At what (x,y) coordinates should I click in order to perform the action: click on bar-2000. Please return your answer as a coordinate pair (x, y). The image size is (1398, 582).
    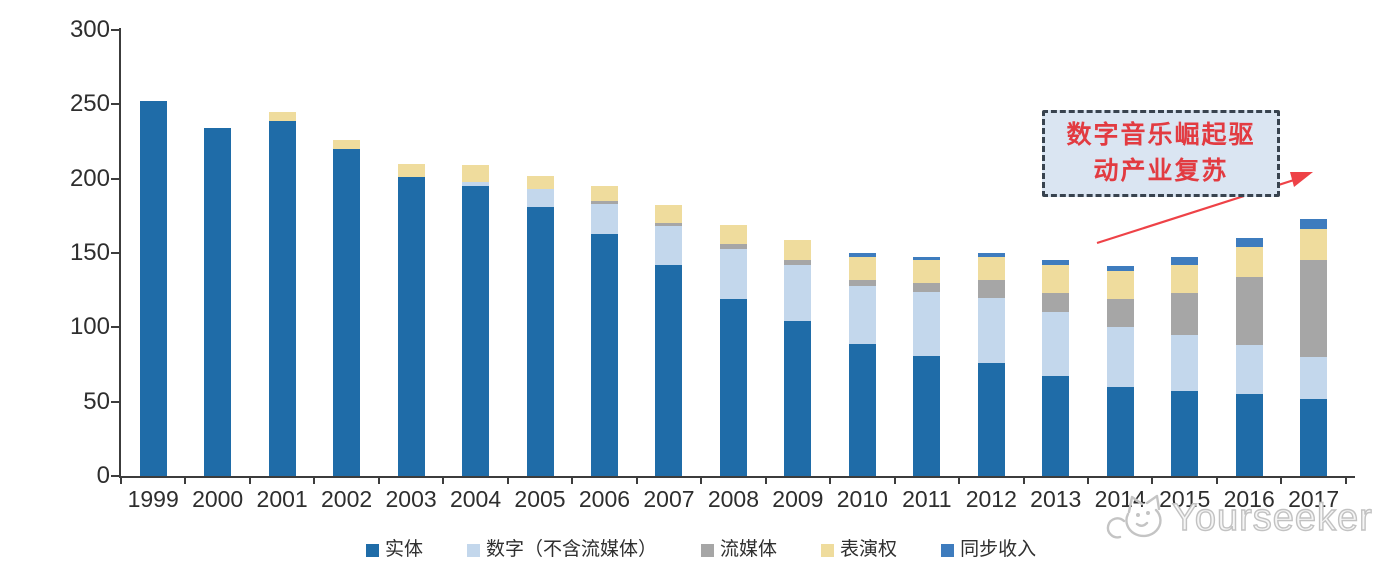
    Looking at the image, I should click on (218, 302).